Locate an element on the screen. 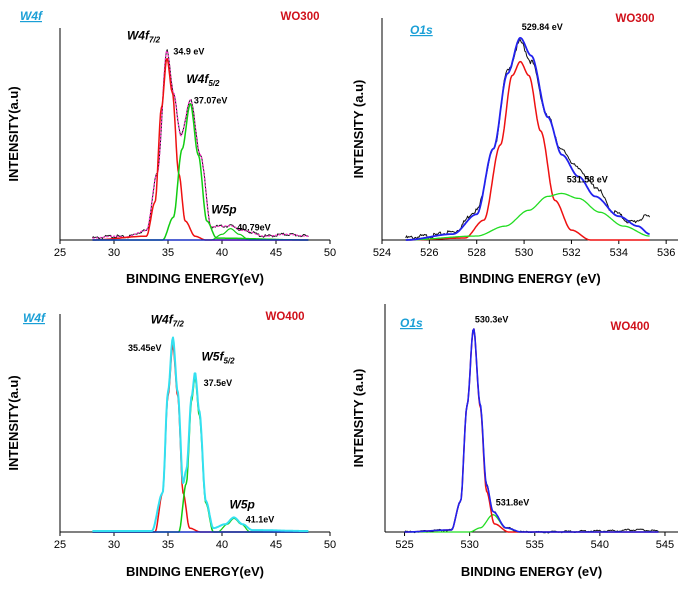 The width and height of the screenshot is (685, 590). x-tick-label: 535 is located at coordinates (535, 545).